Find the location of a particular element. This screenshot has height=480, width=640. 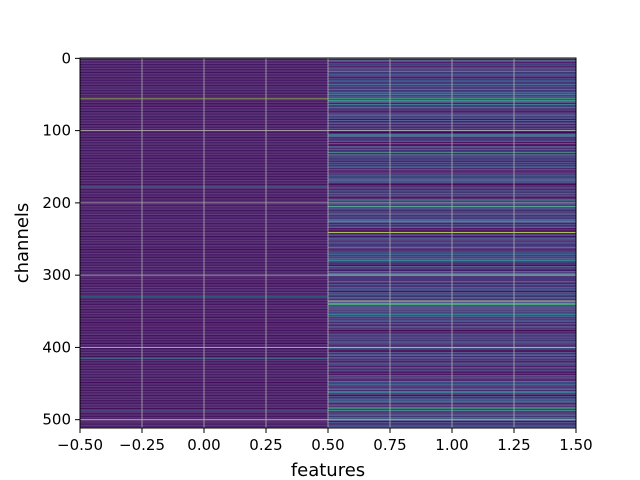

y-axis-ticks: 0 100 200 300 400 500 is located at coordinates (61, 239).